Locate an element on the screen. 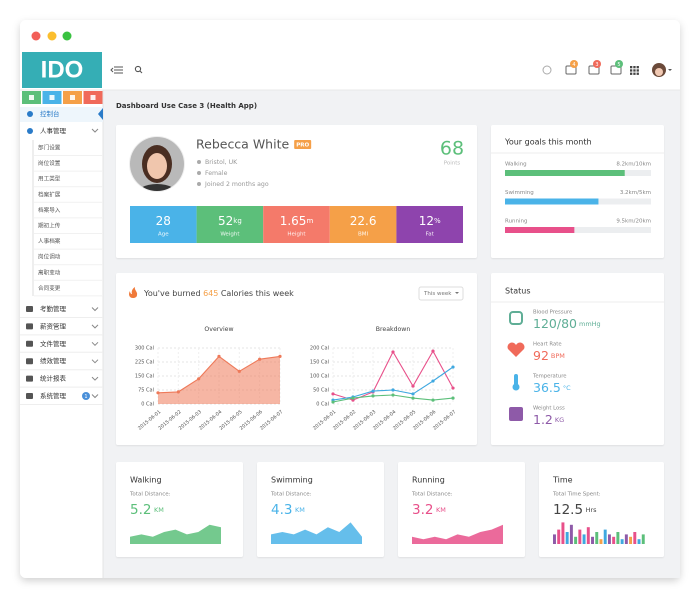  status-value: 92 is located at coordinates (541, 355).